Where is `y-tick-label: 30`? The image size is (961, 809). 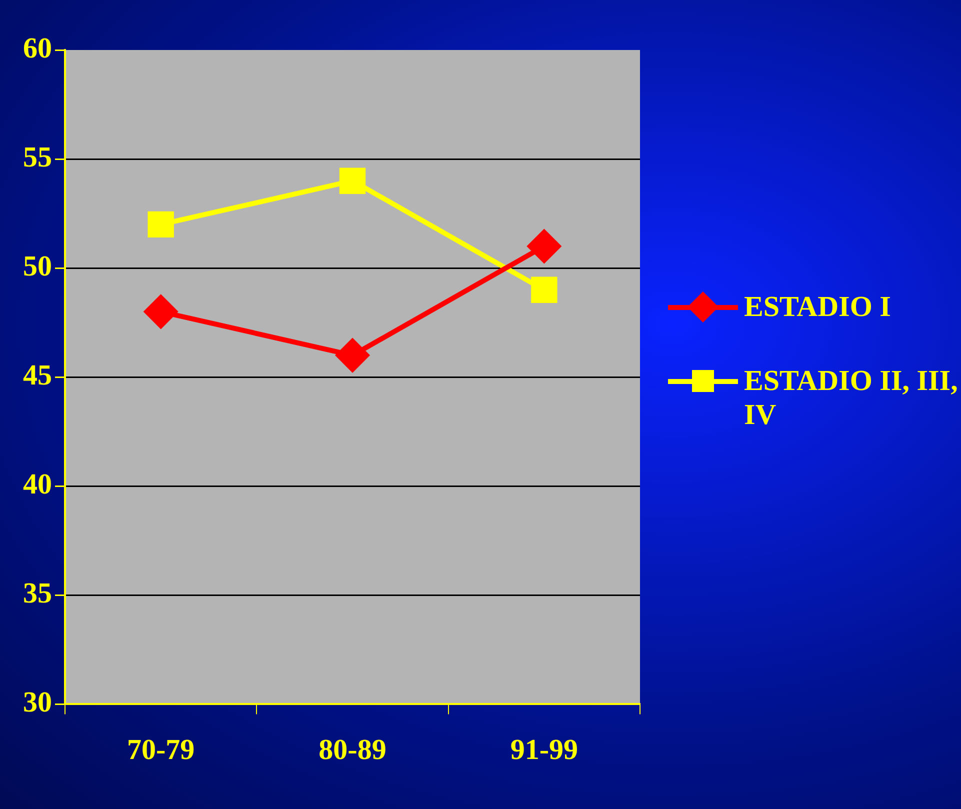 y-tick-label: 30 is located at coordinates (37, 702).